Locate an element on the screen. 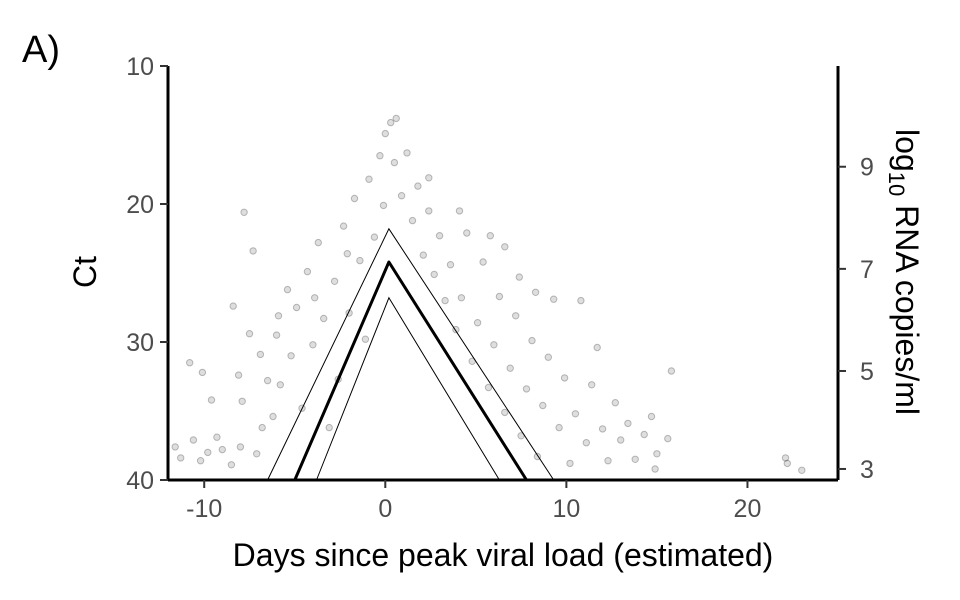 This screenshot has height=600, width=960. x-tick-label: -10 is located at coordinates (204, 509).